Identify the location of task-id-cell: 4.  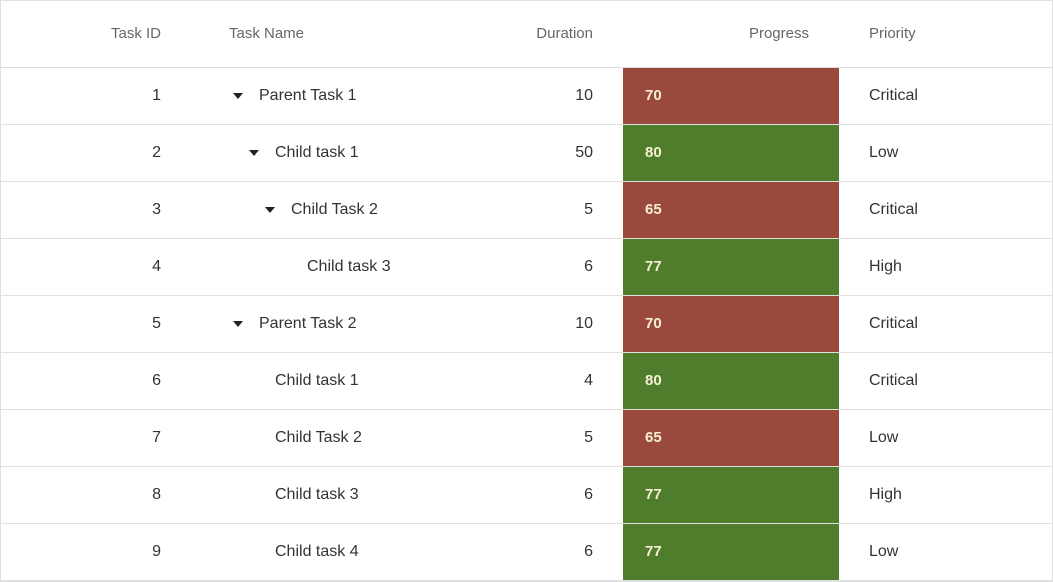
(96, 267).